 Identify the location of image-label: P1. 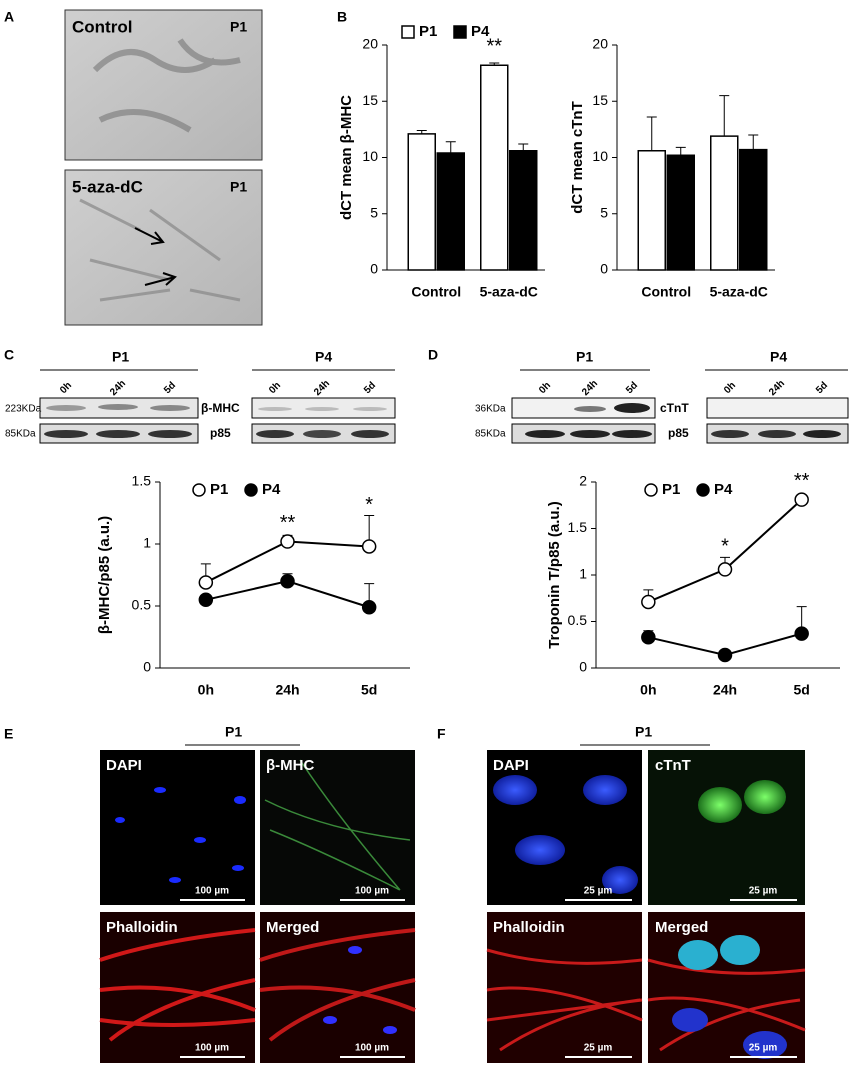
(238, 187).